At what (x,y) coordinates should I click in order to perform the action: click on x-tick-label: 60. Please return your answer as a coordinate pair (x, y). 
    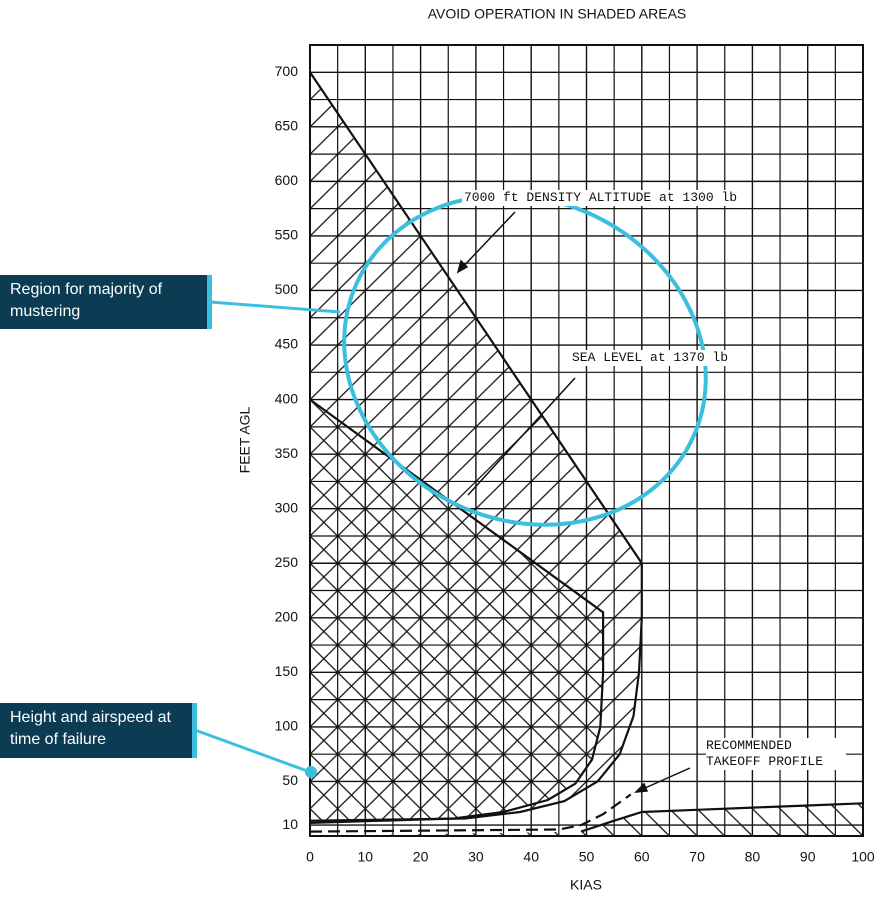
    Looking at the image, I should click on (642, 857).